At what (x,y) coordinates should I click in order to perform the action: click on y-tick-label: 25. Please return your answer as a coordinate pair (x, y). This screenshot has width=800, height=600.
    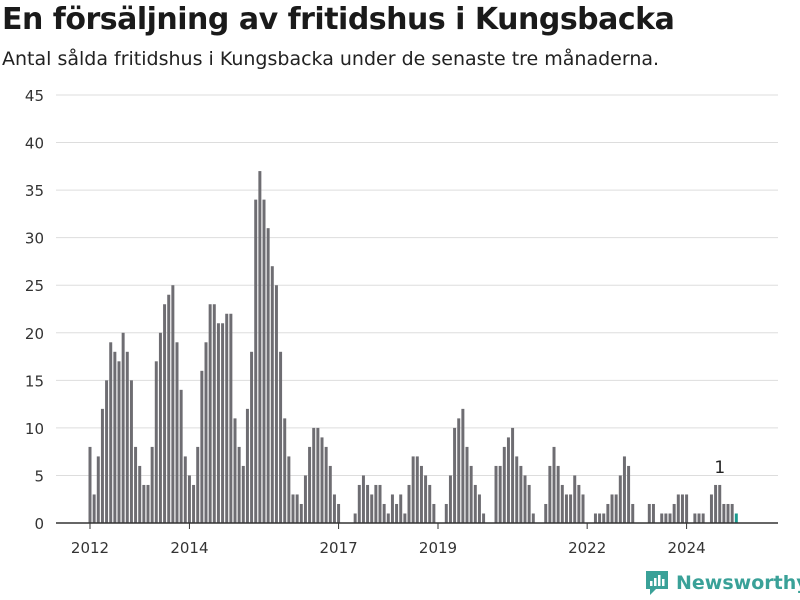
    Looking at the image, I should click on (34, 286).